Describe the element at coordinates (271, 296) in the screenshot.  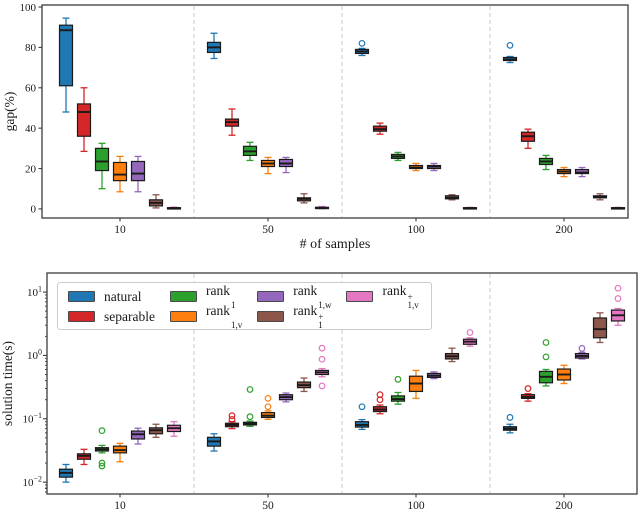
I see `legend-swatch-rank1w` at that location.